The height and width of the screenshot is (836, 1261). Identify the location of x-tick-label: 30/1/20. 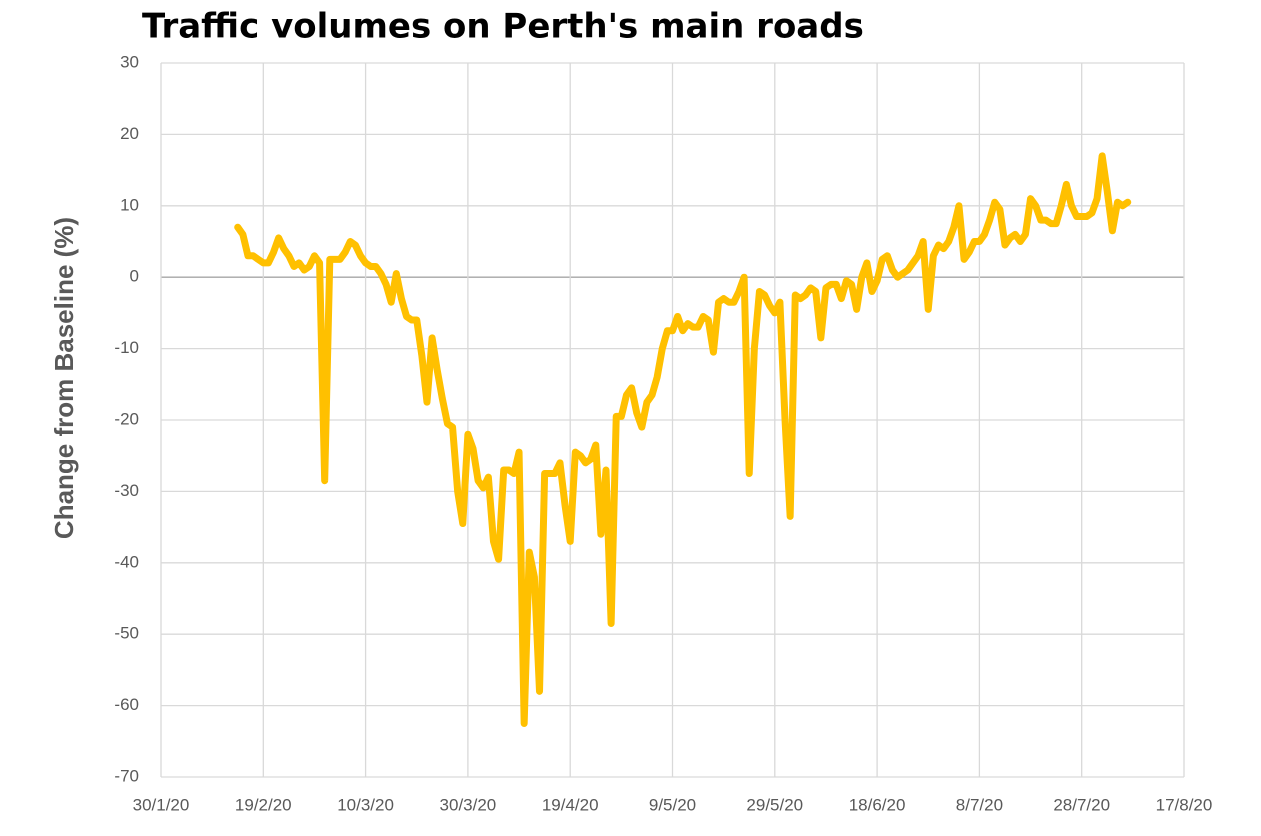
(161, 804).